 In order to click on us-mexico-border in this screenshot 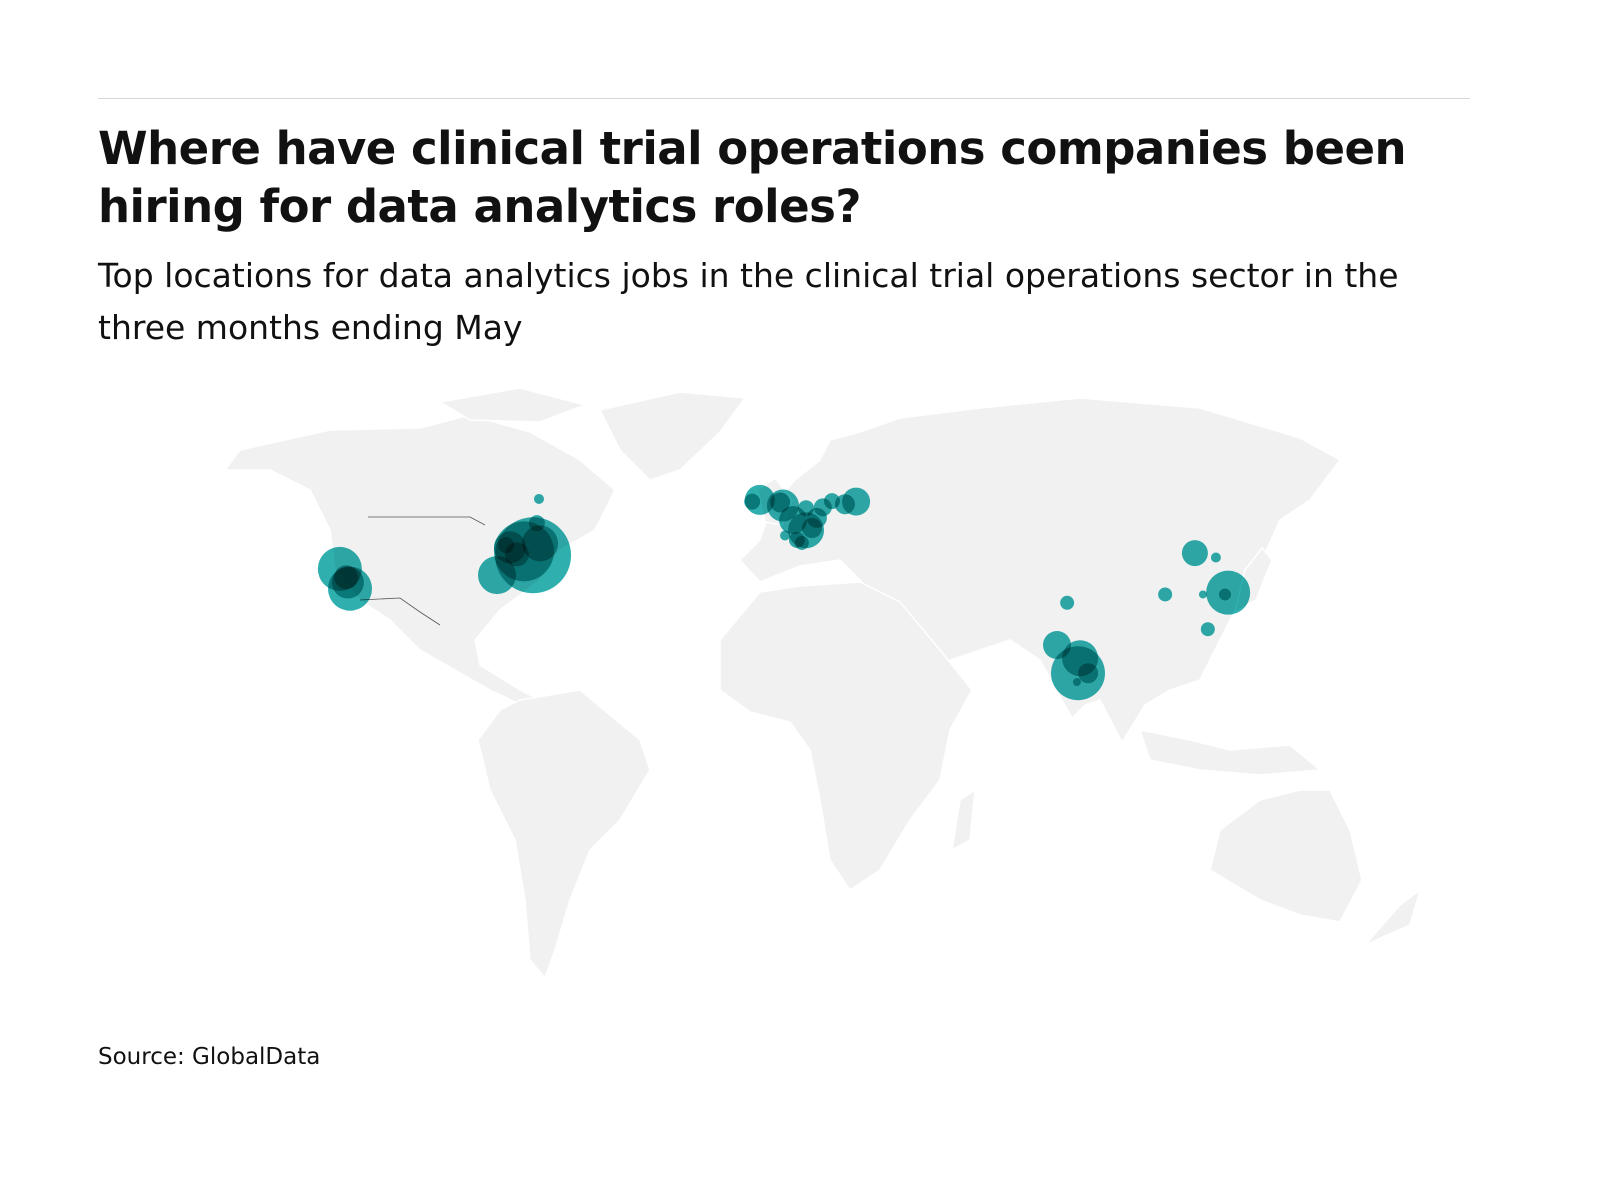, I will do `click(400, 611)`.